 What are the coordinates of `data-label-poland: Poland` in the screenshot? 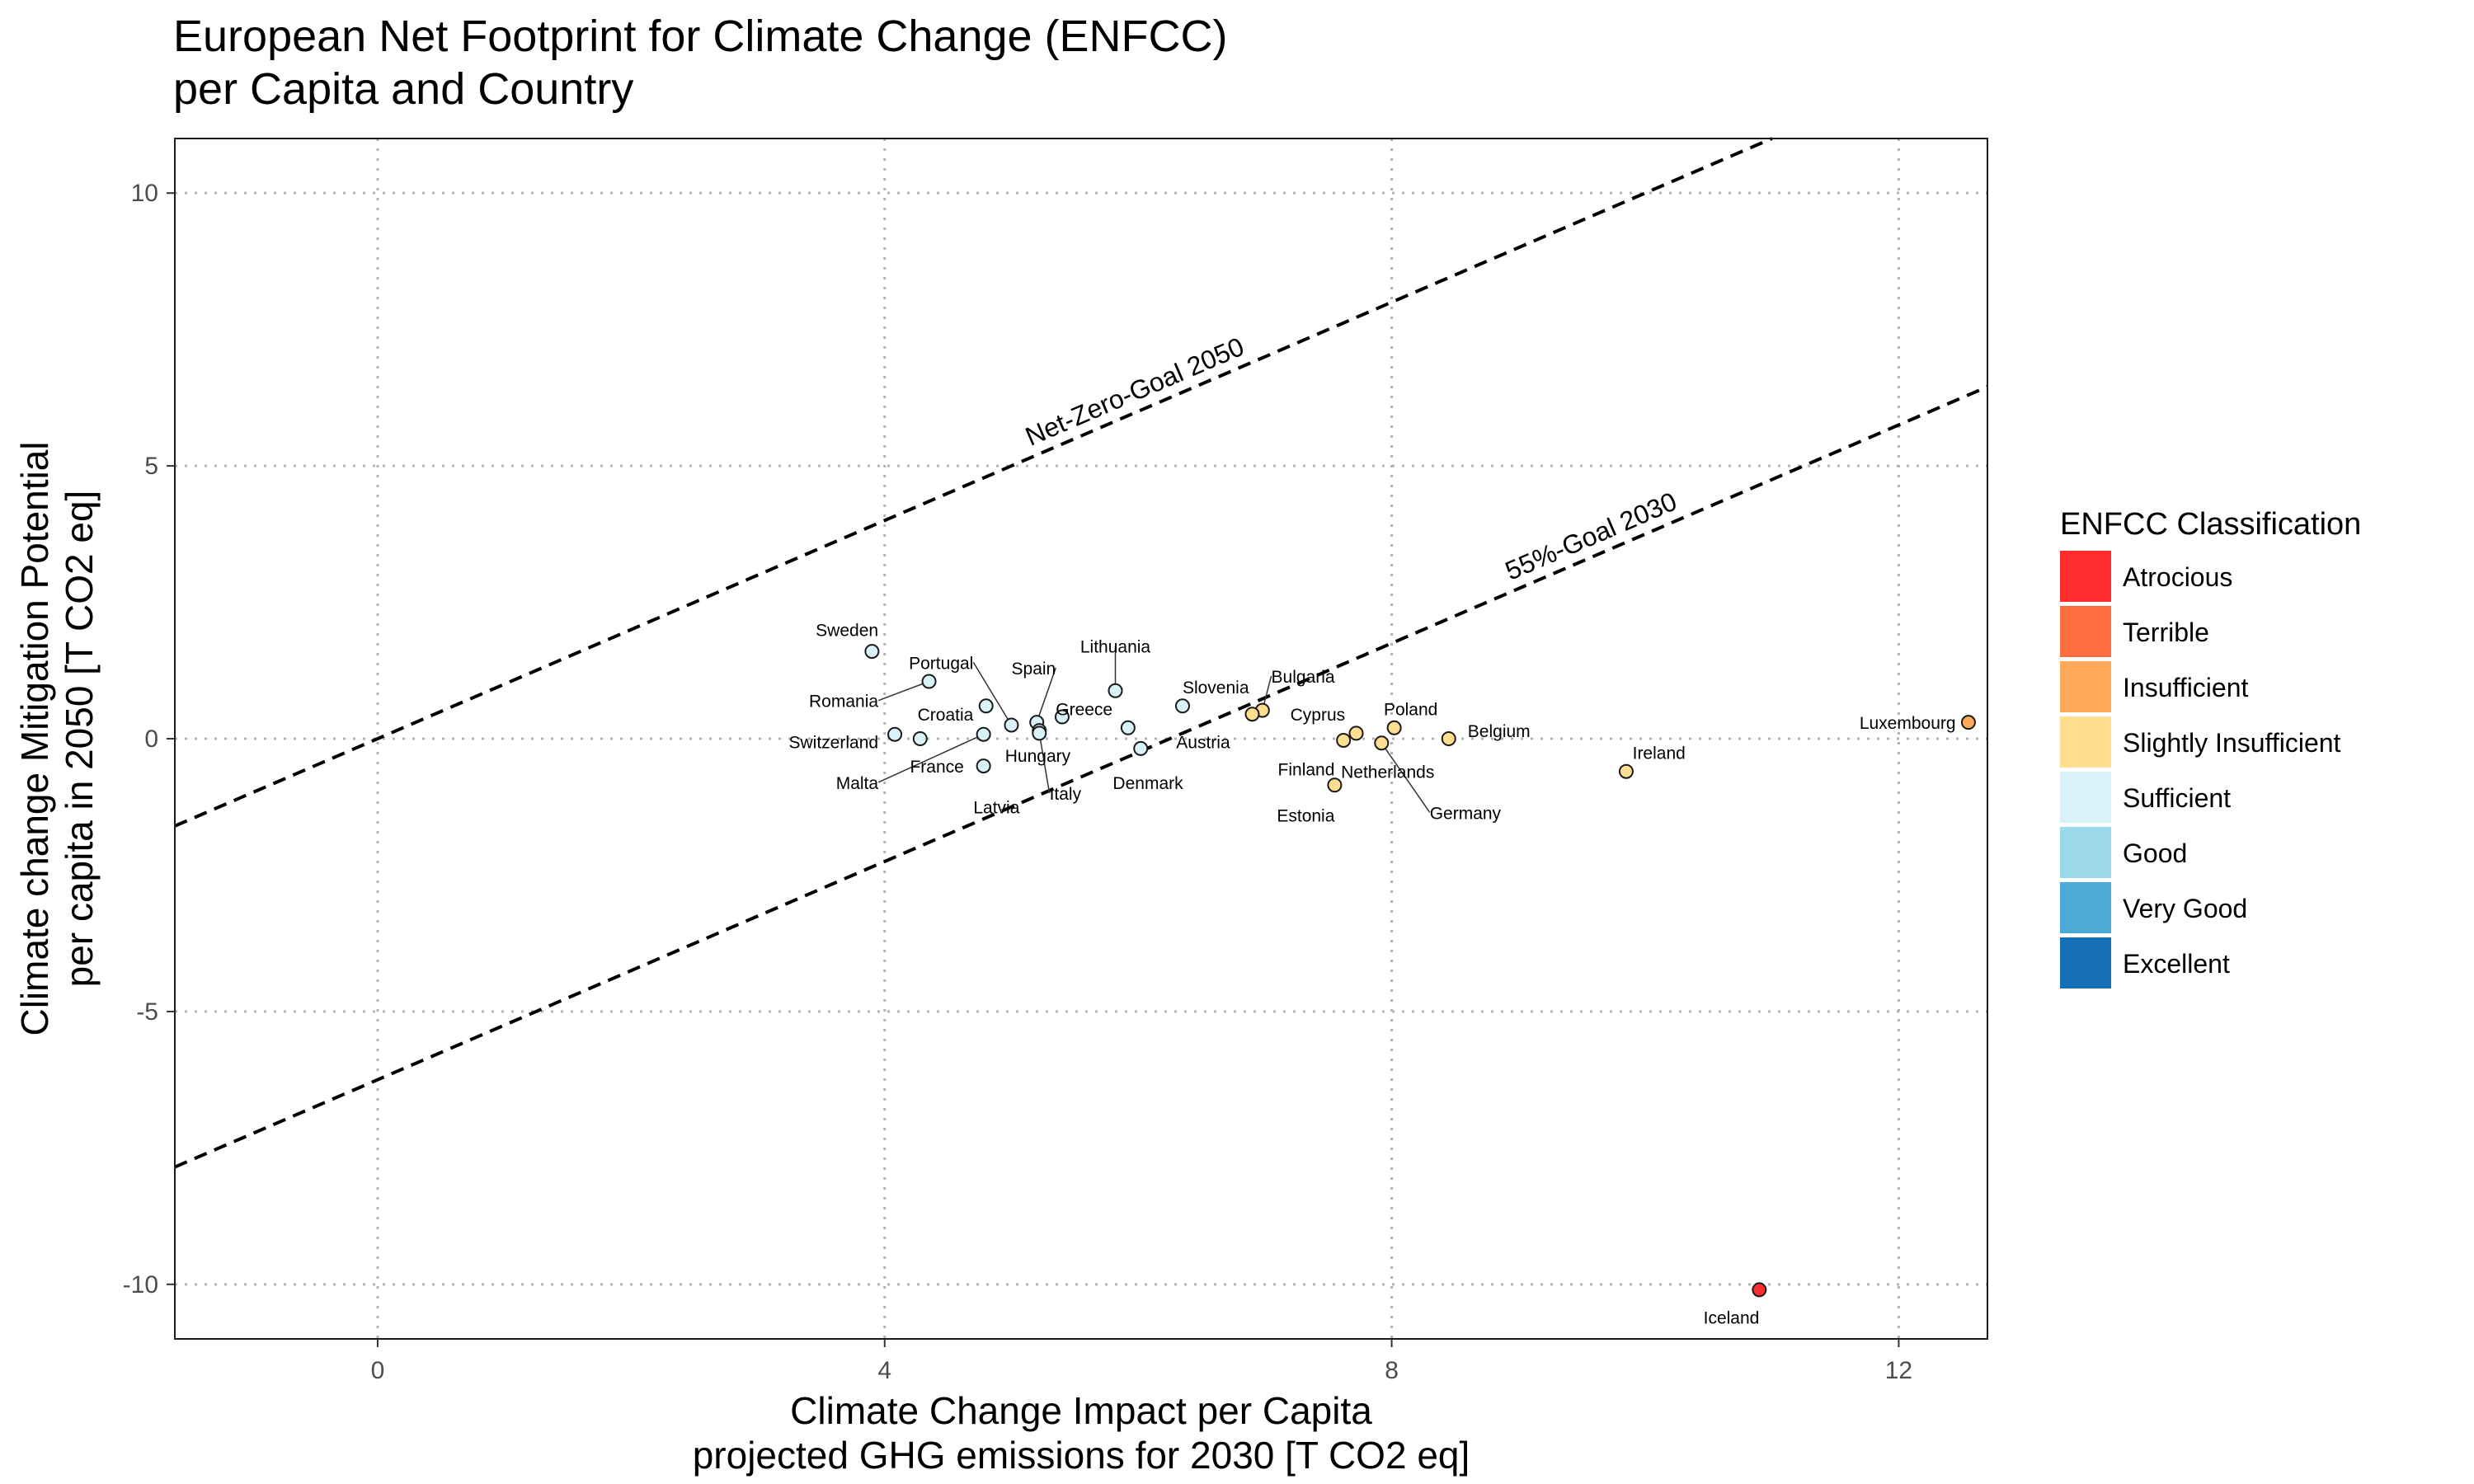 It's located at (1410, 710).